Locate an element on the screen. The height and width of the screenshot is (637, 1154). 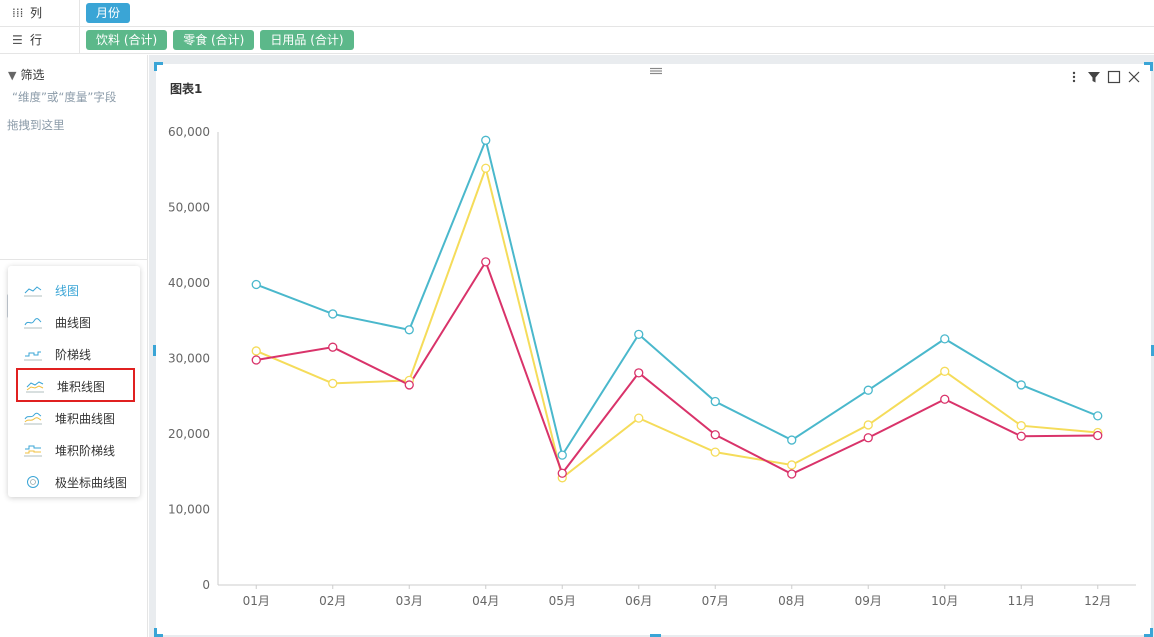
close-icon is located at coordinates (1134, 77).